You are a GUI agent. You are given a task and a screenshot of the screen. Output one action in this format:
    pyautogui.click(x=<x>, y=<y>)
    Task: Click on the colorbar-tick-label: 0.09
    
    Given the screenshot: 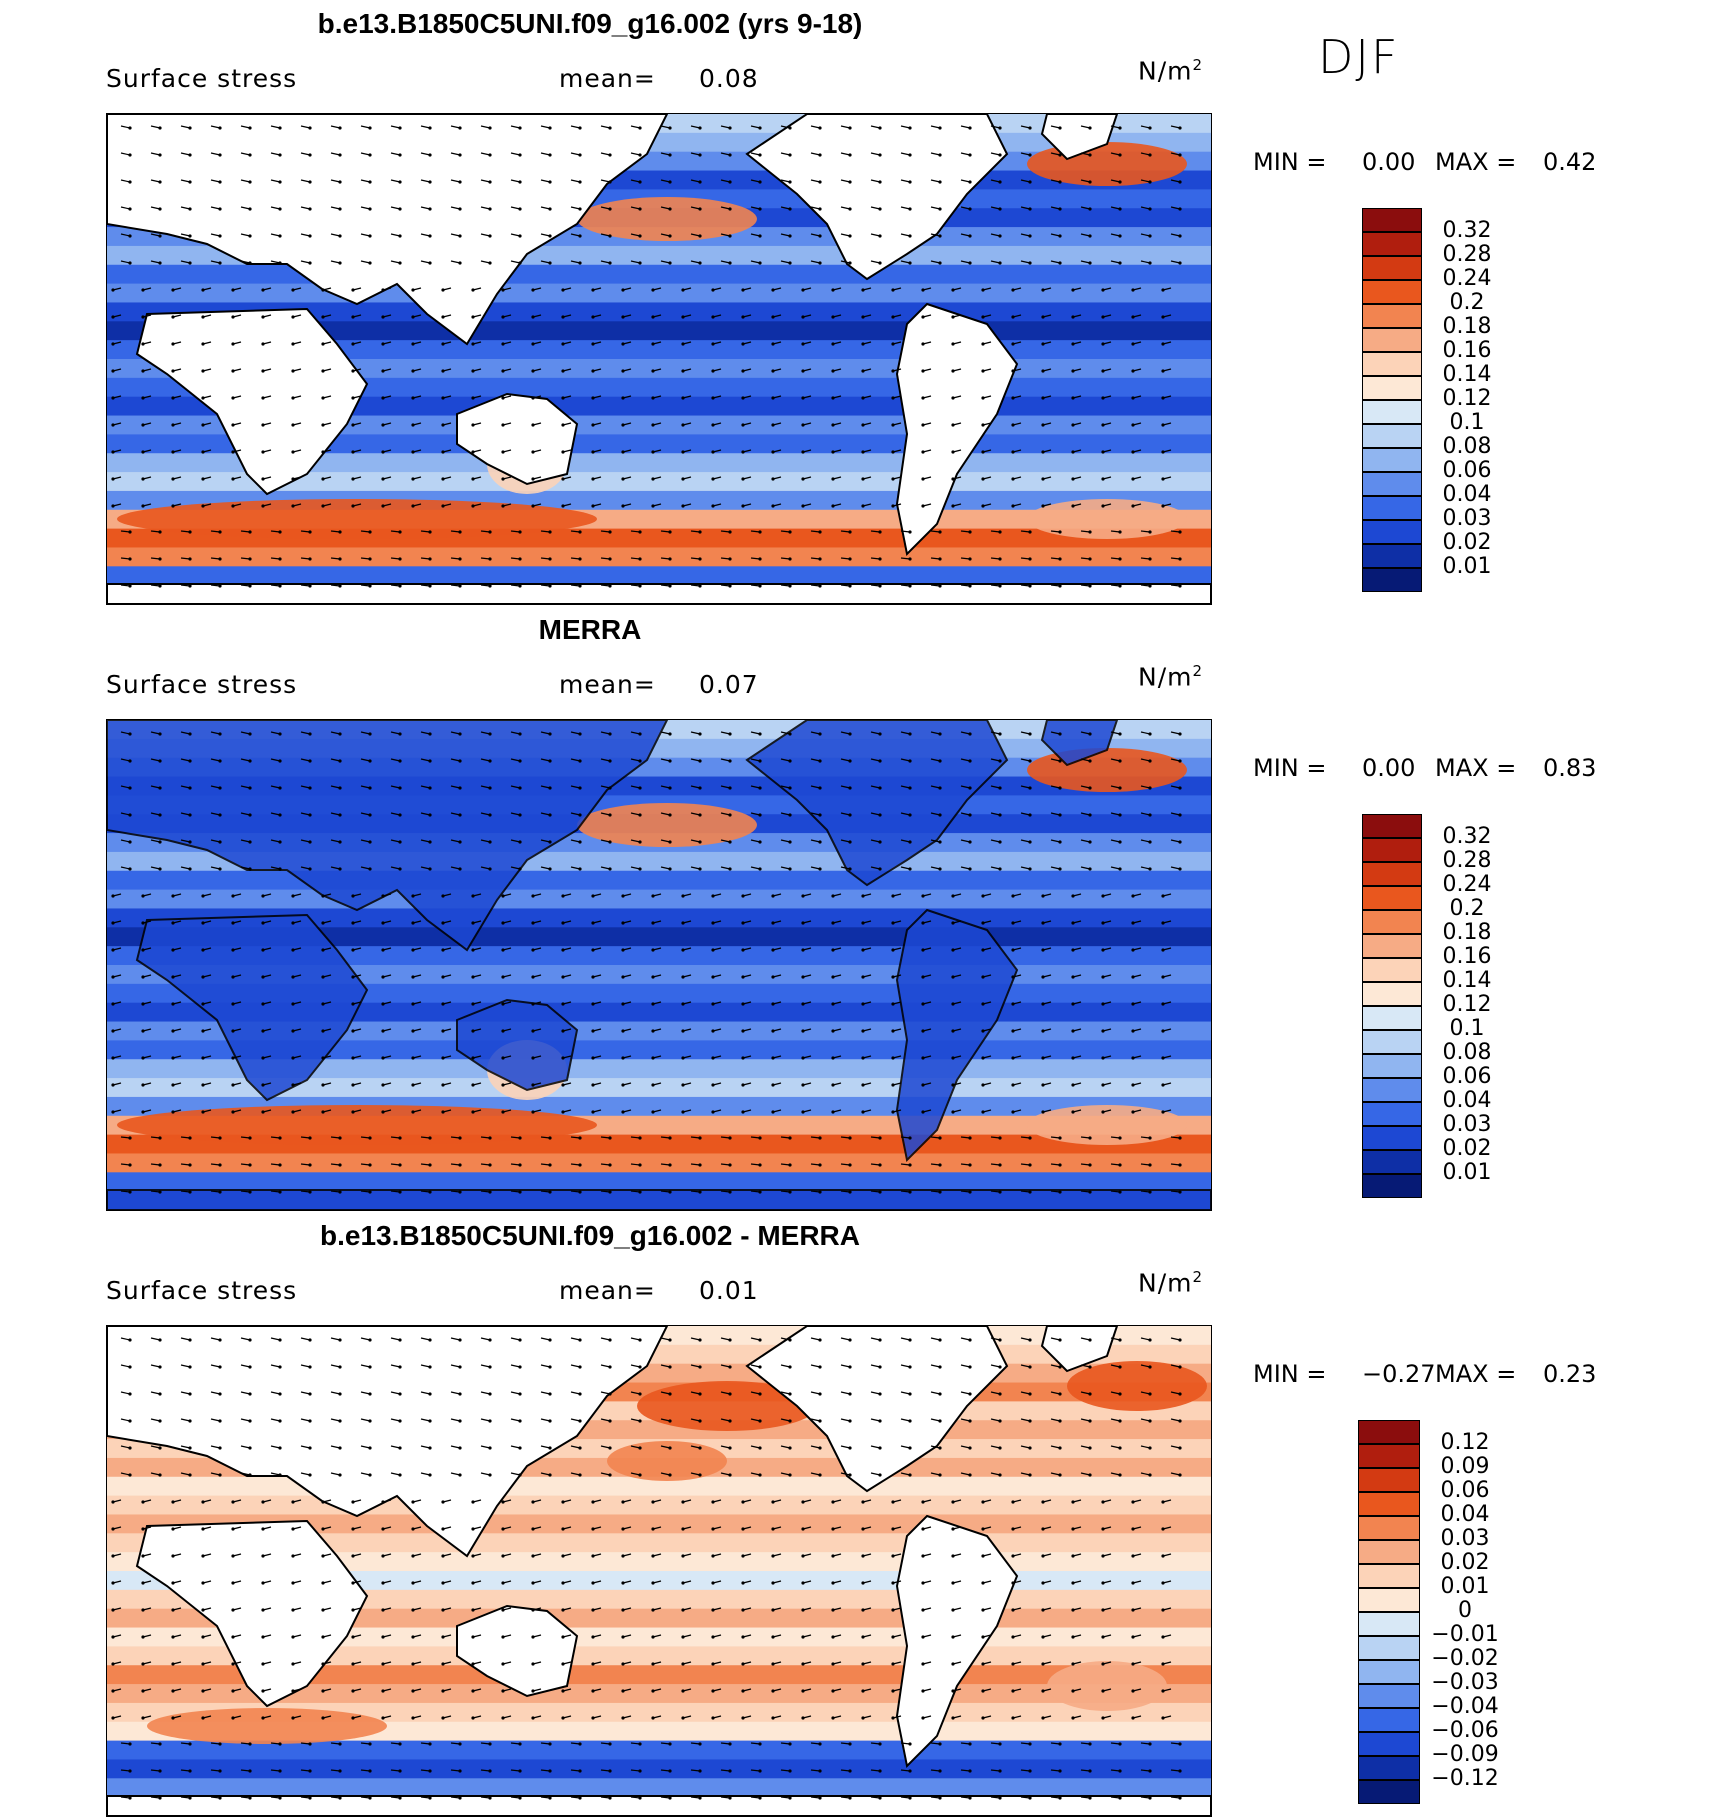 What is the action you would take?
    pyautogui.click(x=1465, y=1466)
    